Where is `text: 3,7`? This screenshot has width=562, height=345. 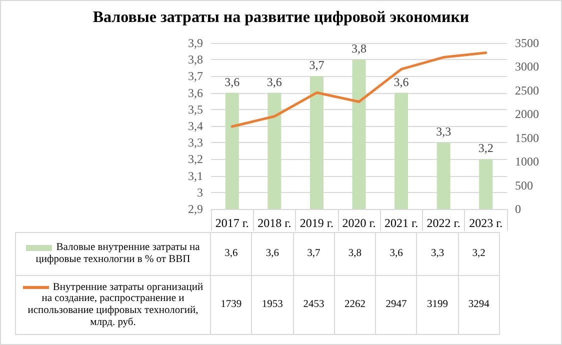 text: 3,7 is located at coordinates (316, 65).